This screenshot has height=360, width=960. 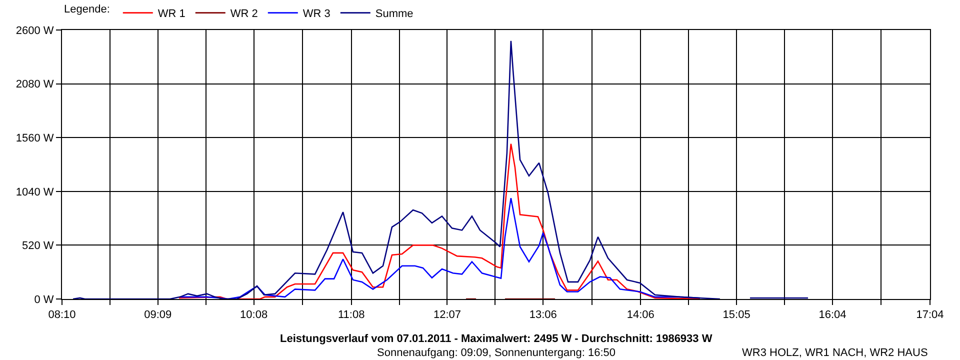 What do you see at coordinates (35, 138) in the screenshot?
I see `y-tick-label: 1560 W` at bounding box center [35, 138].